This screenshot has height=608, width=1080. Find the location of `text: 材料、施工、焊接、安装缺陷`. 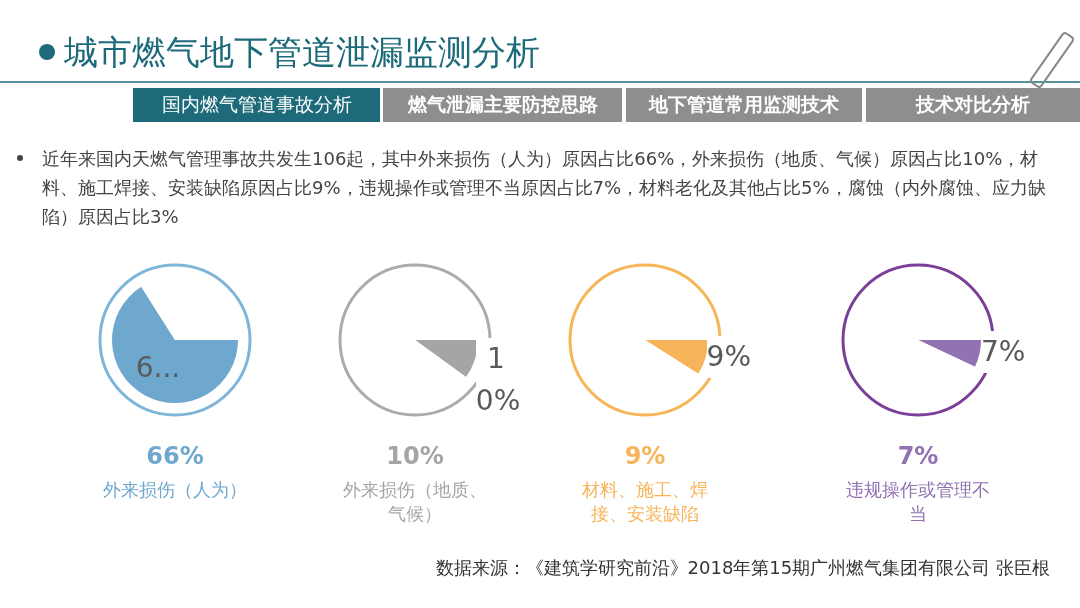

text: 材料、施工、焊接、安装缺陷 is located at coordinates (645, 502).